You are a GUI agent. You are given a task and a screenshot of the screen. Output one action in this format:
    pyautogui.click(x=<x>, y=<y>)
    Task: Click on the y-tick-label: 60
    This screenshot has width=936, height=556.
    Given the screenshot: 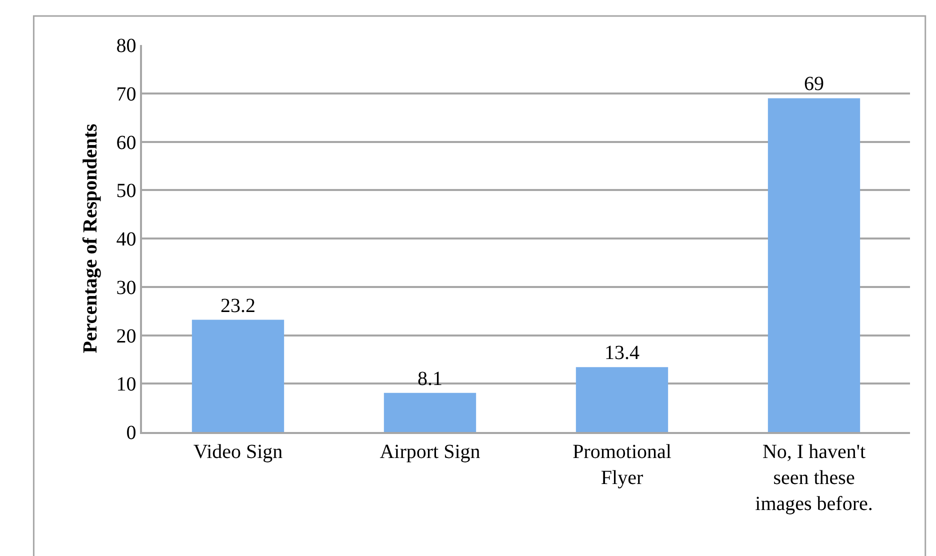 What is the action you would take?
    pyautogui.click(x=126, y=143)
    